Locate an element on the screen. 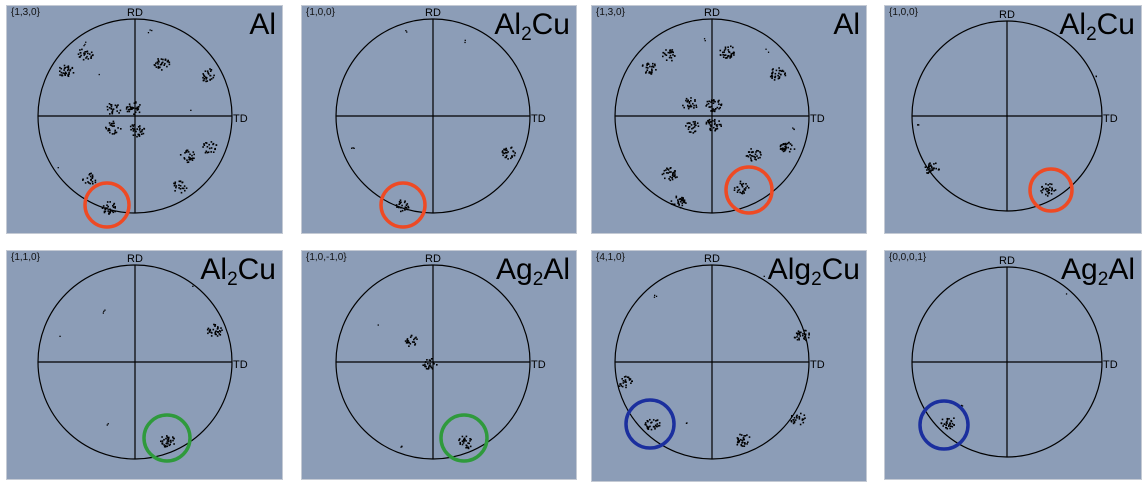 The height and width of the screenshot is (485, 1145). highlight-circle-red is located at coordinates (107, 205).